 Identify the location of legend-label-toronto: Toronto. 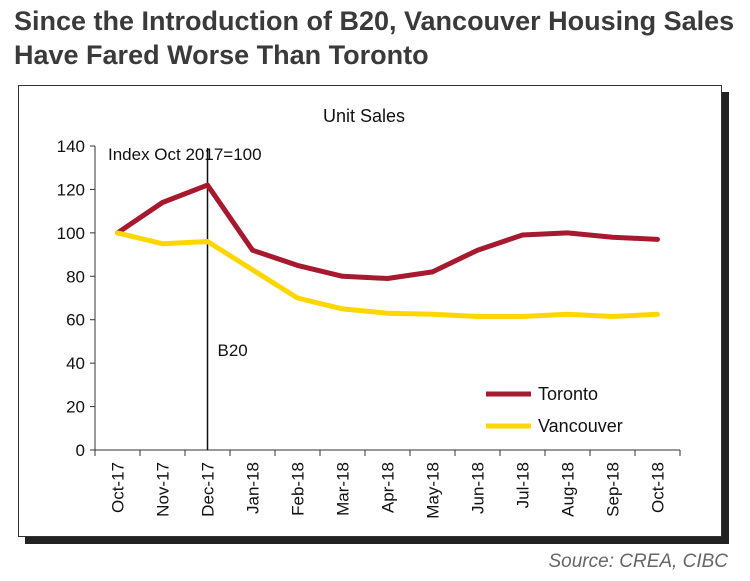
(568, 394).